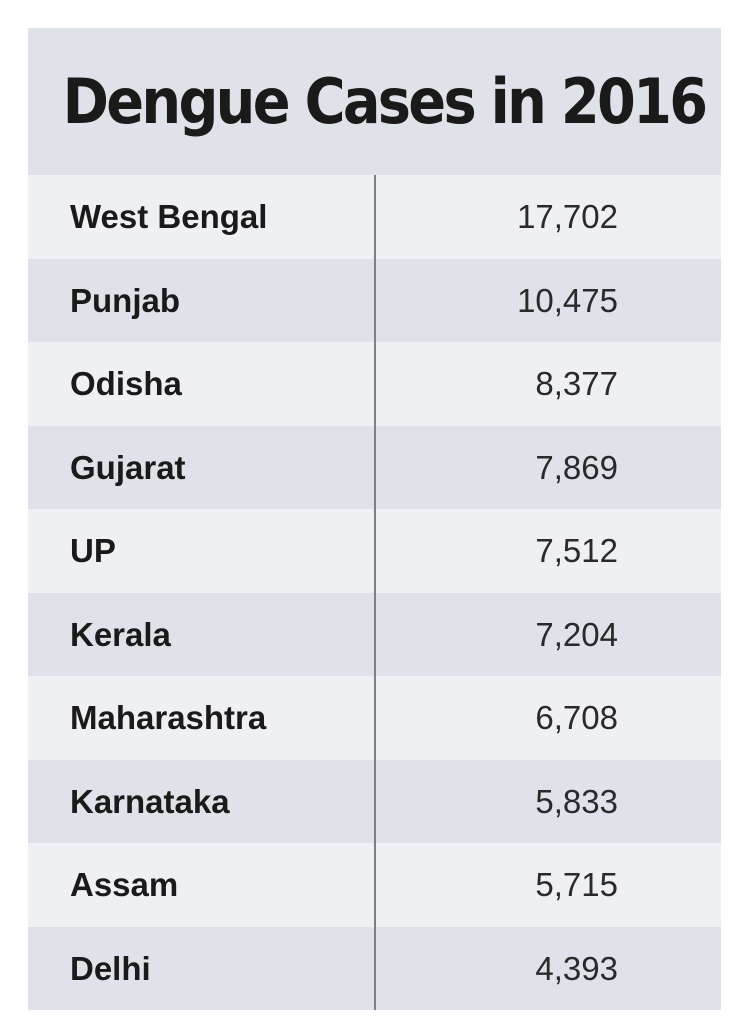 Image resolution: width=741 pixels, height=1030 pixels. I want to click on case-count-cell: 4,393, so click(576, 968).